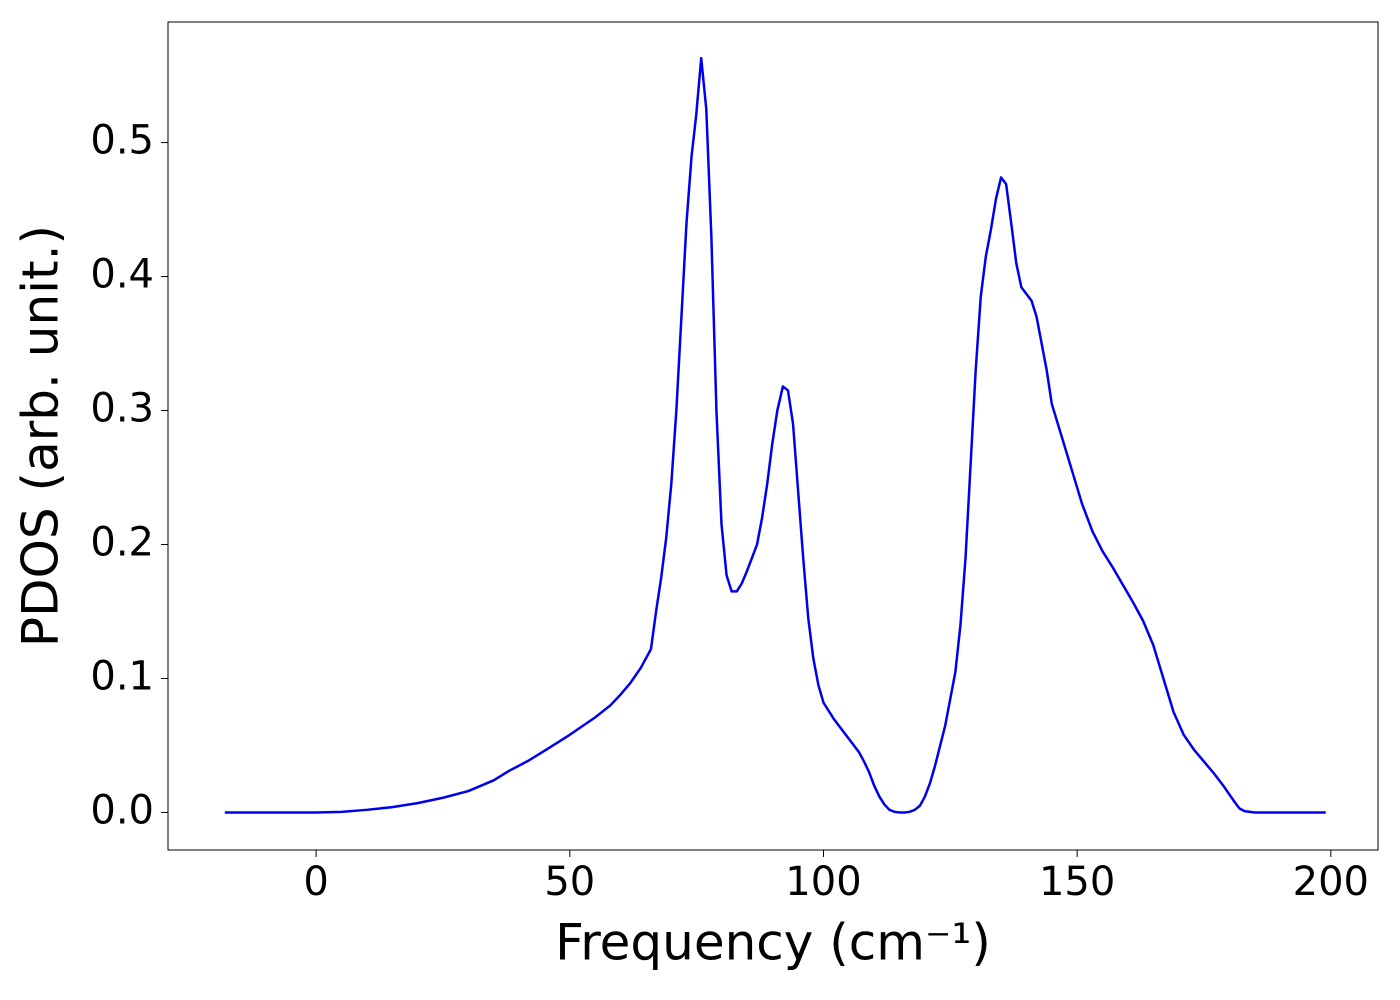  What do you see at coordinates (569, 882) in the screenshot?
I see `x-tick-label: 50` at bounding box center [569, 882].